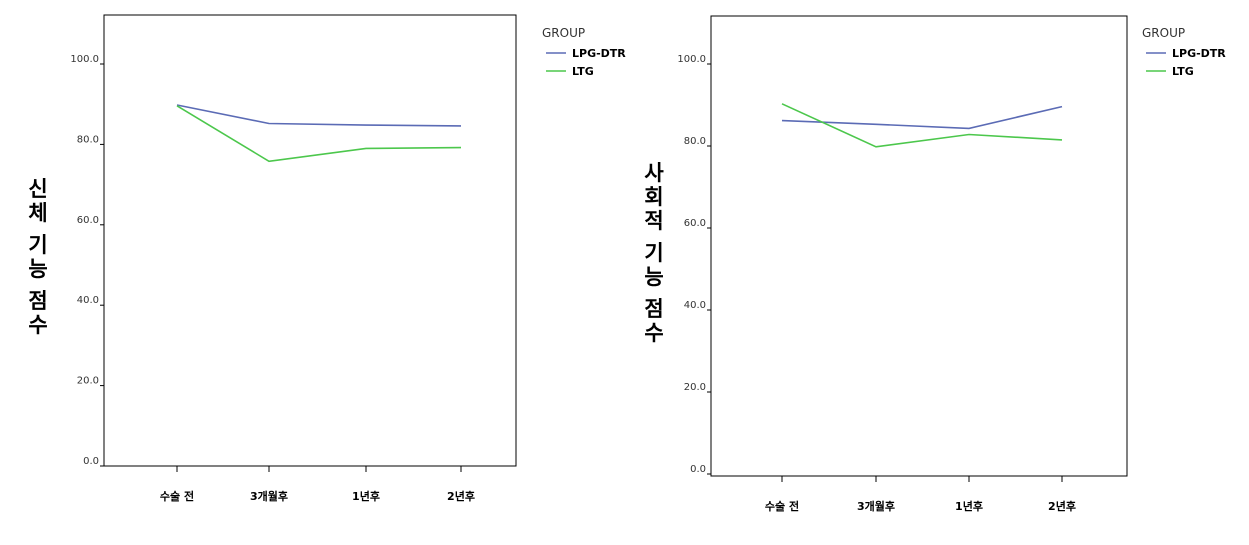 The width and height of the screenshot is (1249, 545). I want to click on y-axis-label-char: 사, so click(654, 173).